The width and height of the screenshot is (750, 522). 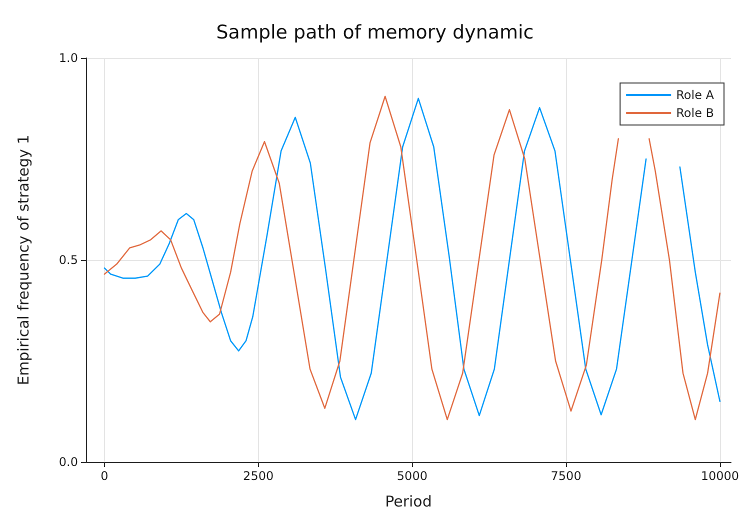 I want to click on legend-label: Role A, so click(x=695, y=95).